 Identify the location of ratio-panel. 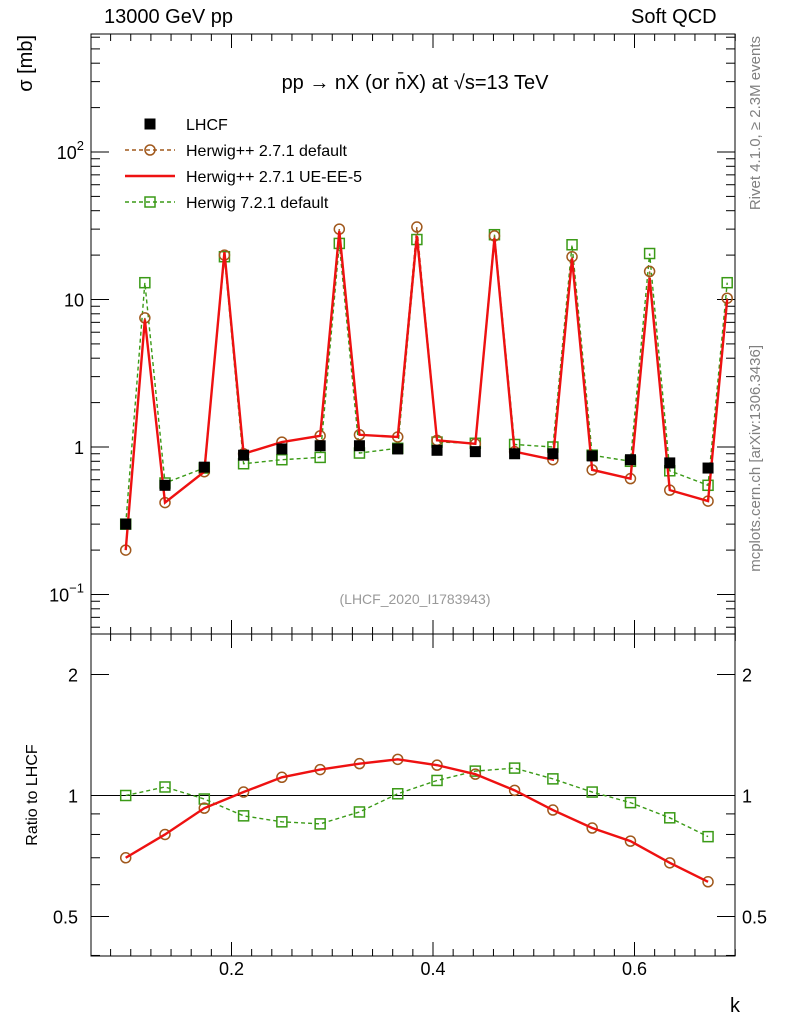
(416, 820).